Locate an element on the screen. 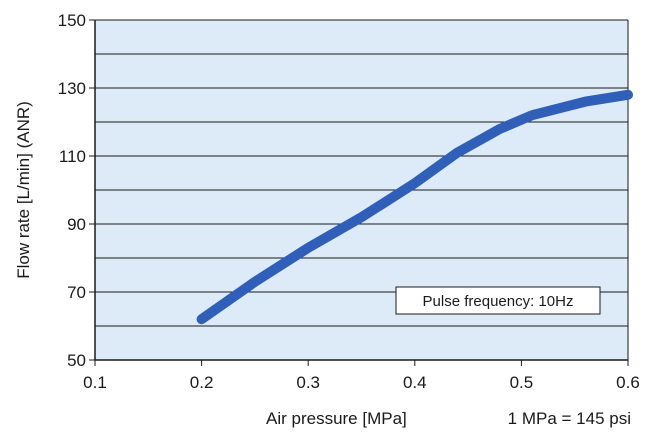 Image resolution: width=647 pixels, height=439 pixels. x-tick-label: 0.4 is located at coordinates (415, 382).